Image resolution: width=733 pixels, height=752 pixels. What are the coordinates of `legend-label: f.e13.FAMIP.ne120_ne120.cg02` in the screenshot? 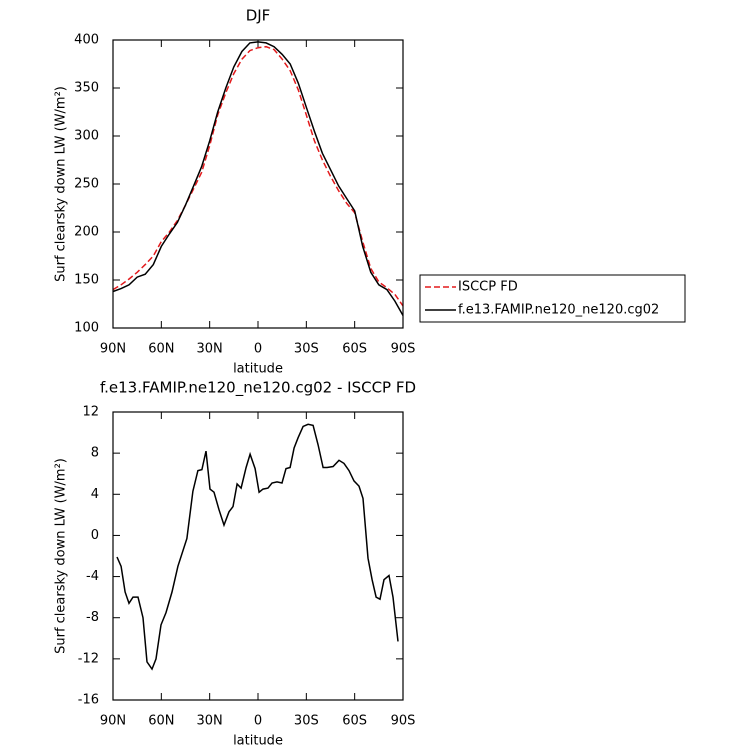 It's located at (558, 310).